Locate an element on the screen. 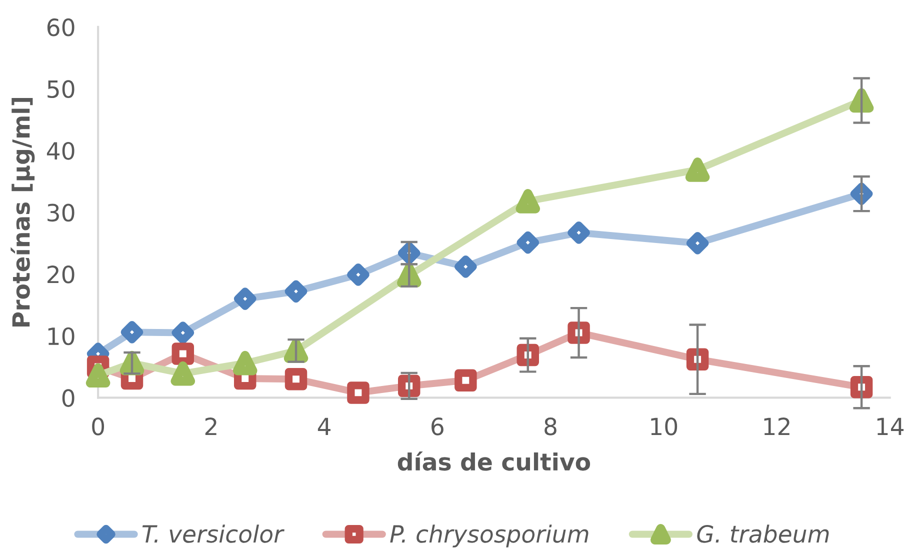 The image size is (908, 550). y-tick-label: 20 is located at coordinates (61, 275).